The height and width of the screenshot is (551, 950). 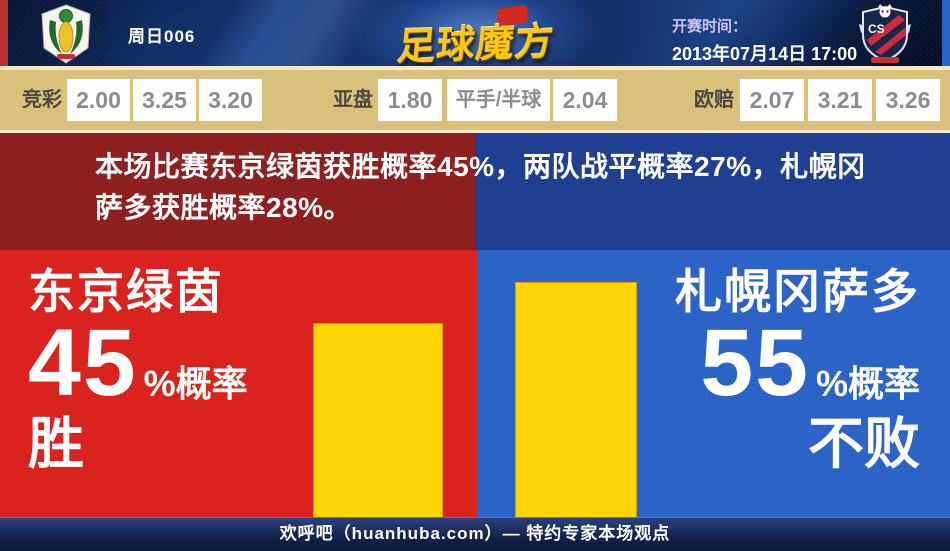 What do you see at coordinates (765, 54) in the screenshot?
I see `kickoff-datetime: 2013年07月14日 17:00` at bounding box center [765, 54].